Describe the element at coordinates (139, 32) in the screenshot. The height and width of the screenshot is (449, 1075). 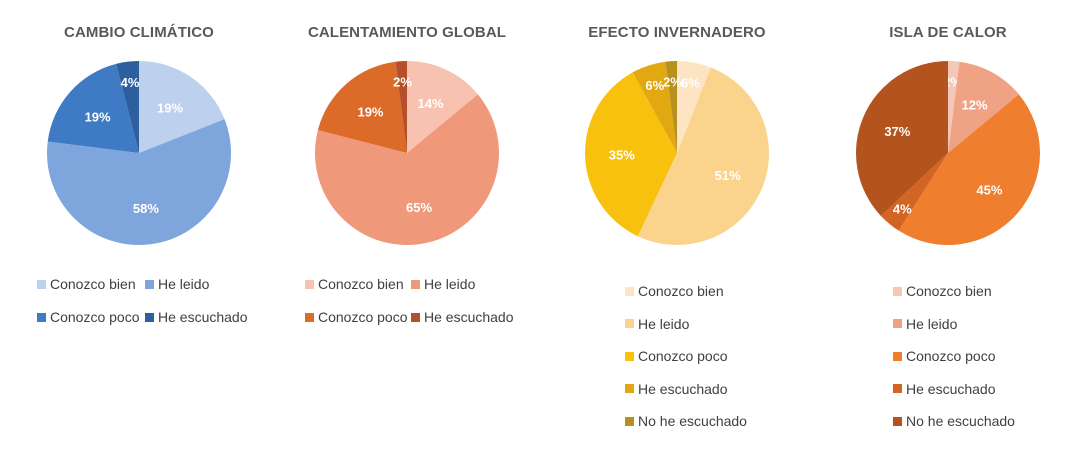
I see `chart-title: CAMBIO CLIMÁTICO` at that location.